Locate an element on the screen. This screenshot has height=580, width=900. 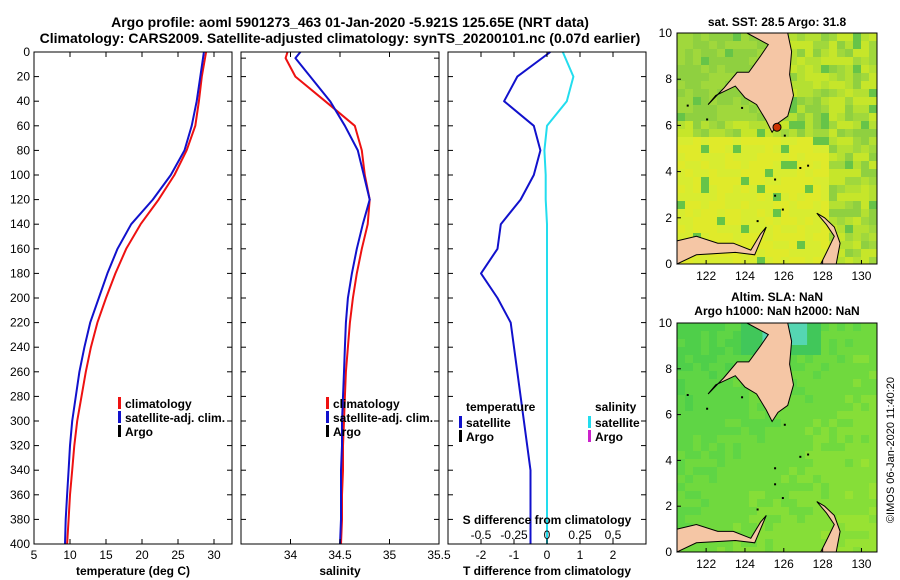
map-land-sulawesi is located at coordinates (721, 534).